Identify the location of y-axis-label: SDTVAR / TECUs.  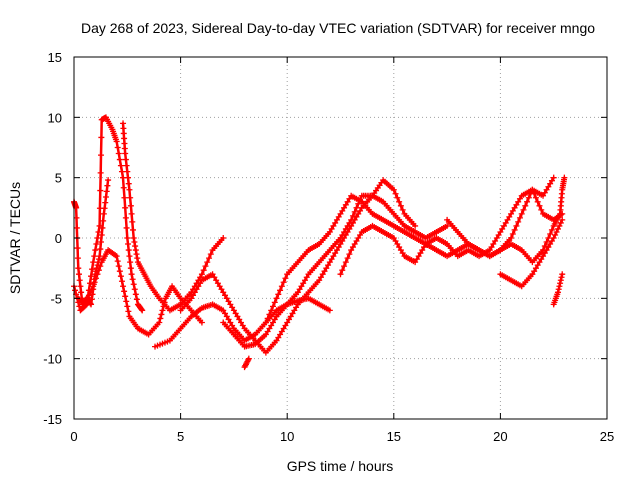
(15, 238).